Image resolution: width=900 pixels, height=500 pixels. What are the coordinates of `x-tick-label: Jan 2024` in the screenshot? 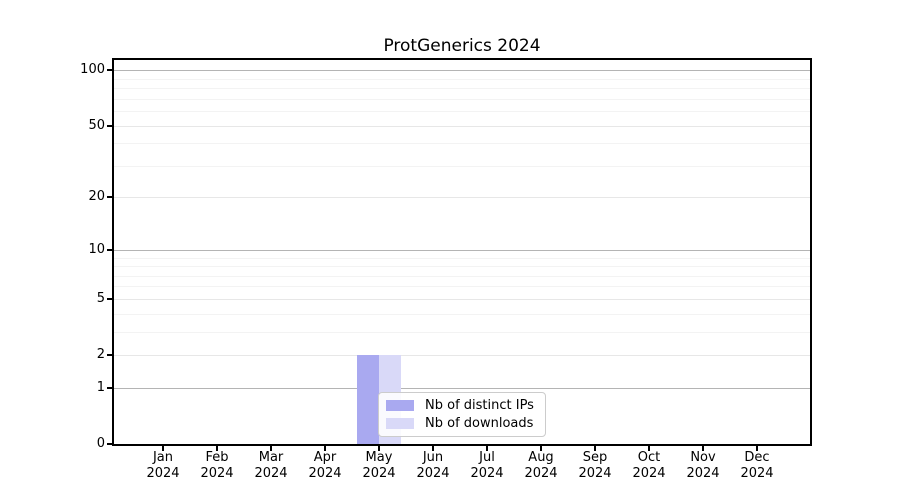 It's located at (163, 466).